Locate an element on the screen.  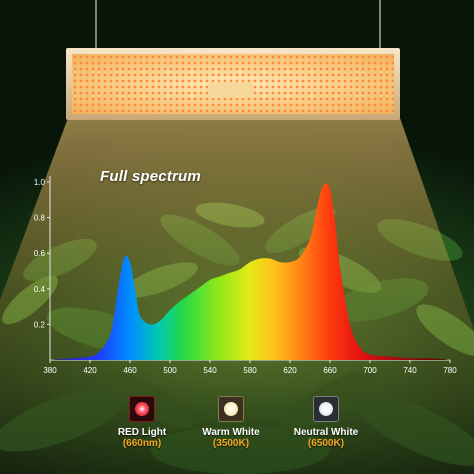
y-tick-label: 0.6 is located at coordinates (40, 253).